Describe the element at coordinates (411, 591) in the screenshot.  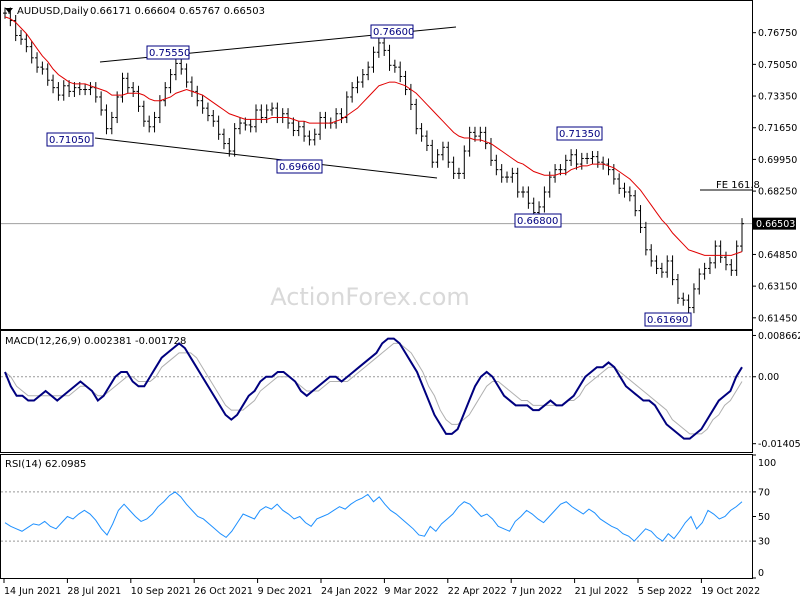
I see `time-tick-label: 9 Mar 2022` at that location.